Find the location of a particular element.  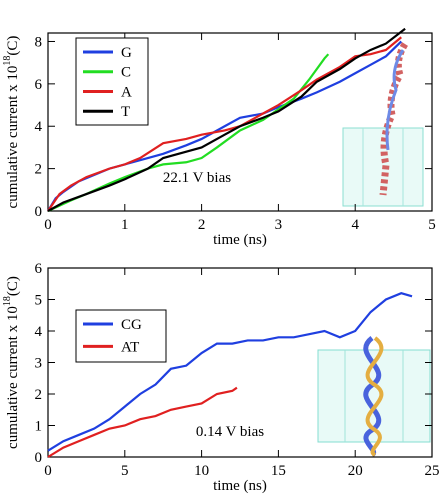

y-tick-label: 8 is located at coordinates (39, 42).